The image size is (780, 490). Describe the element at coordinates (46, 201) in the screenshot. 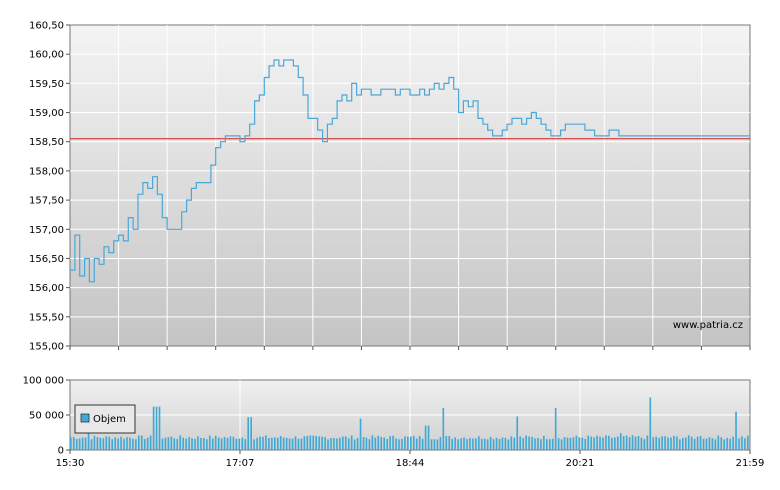

I see `price-ytick-label: 157,50` at that location.